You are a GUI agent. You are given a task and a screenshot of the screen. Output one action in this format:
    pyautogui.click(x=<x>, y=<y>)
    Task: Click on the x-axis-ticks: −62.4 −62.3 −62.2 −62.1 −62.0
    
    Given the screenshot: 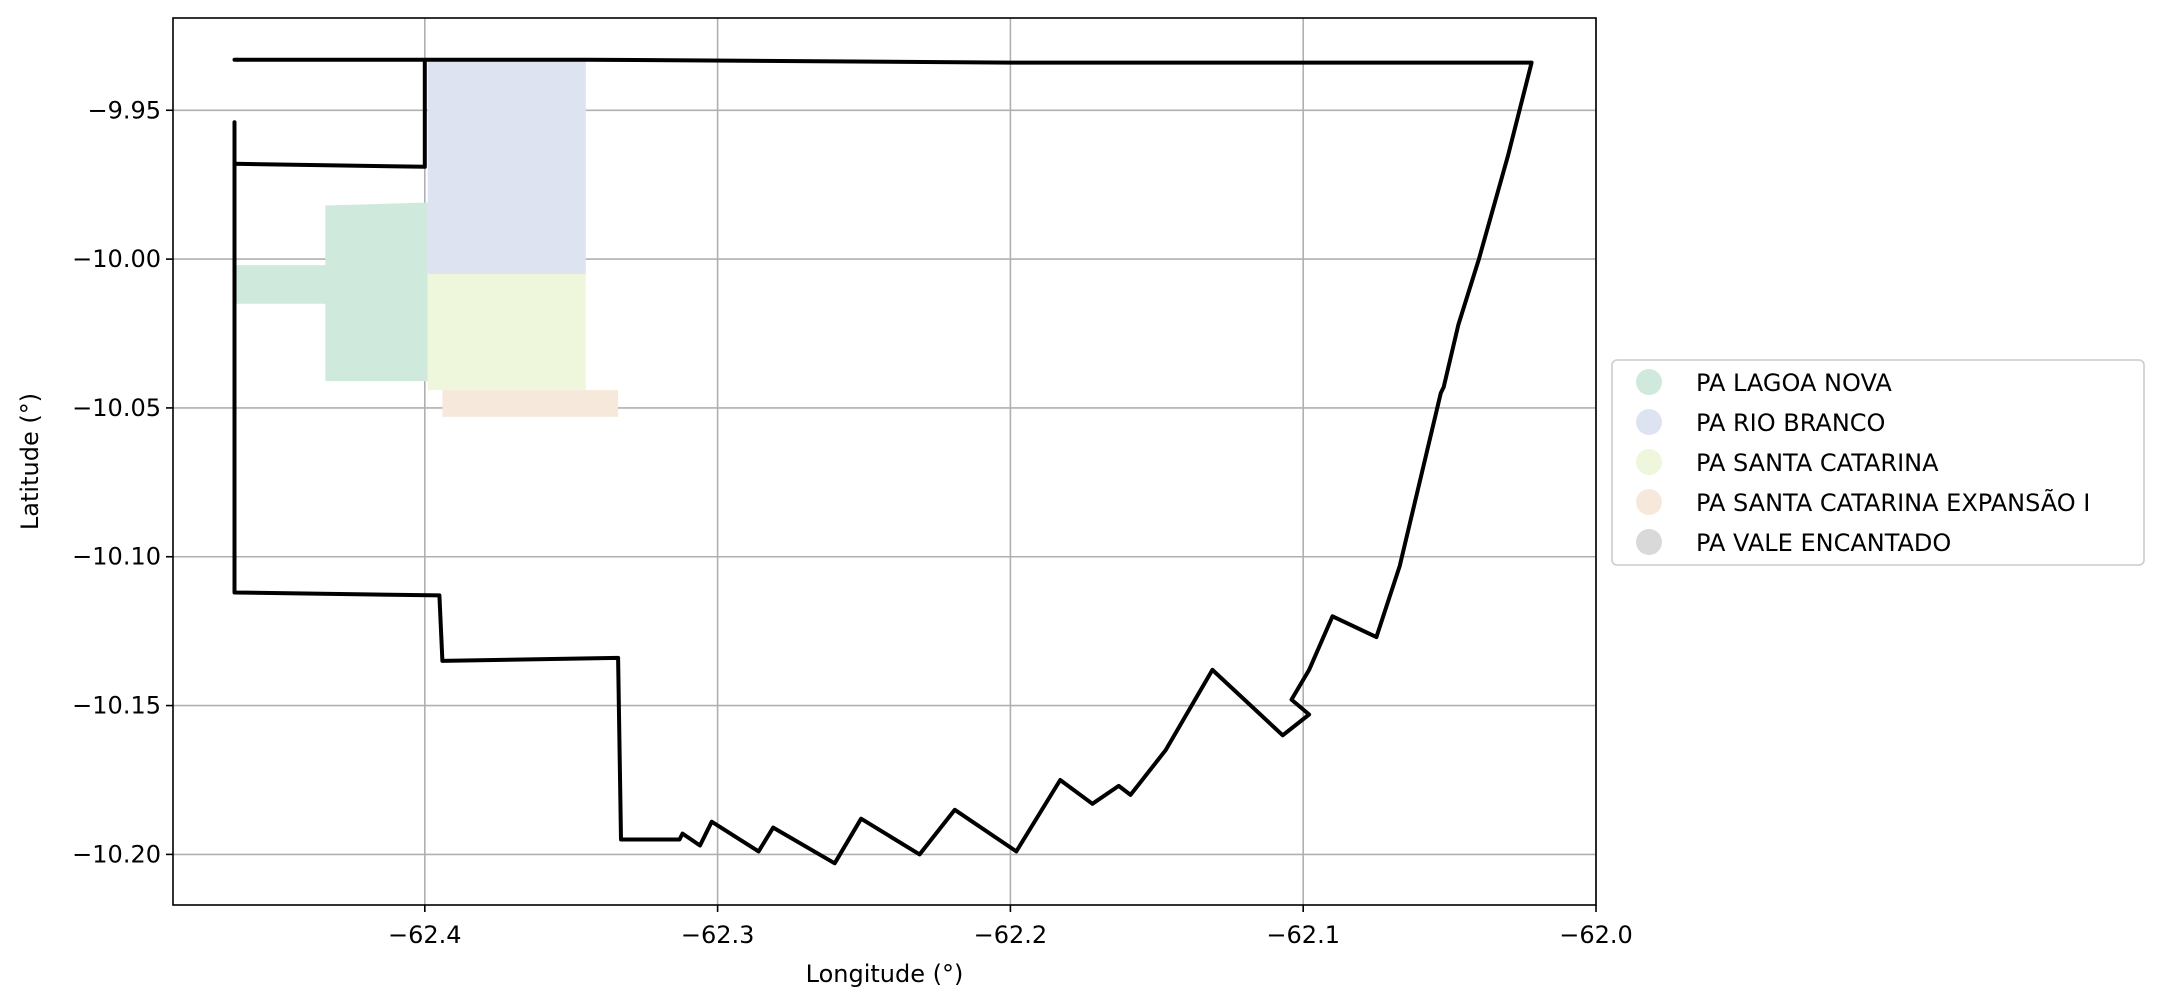 What is the action you would take?
    pyautogui.click(x=1010, y=927)
    